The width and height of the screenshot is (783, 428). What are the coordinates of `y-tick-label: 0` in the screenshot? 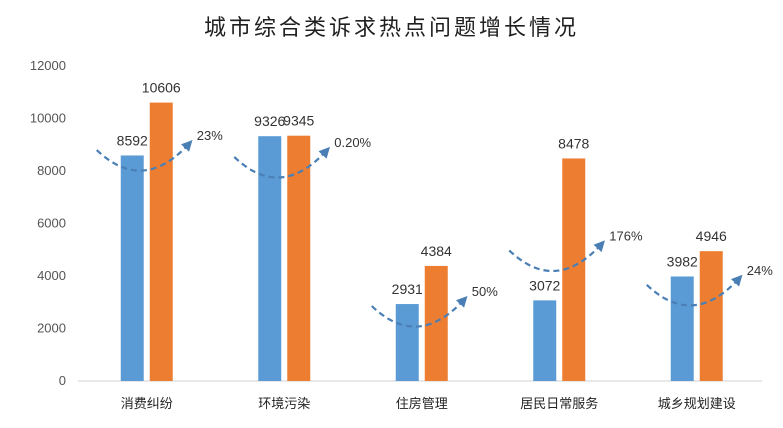 It's located at (62, 380).